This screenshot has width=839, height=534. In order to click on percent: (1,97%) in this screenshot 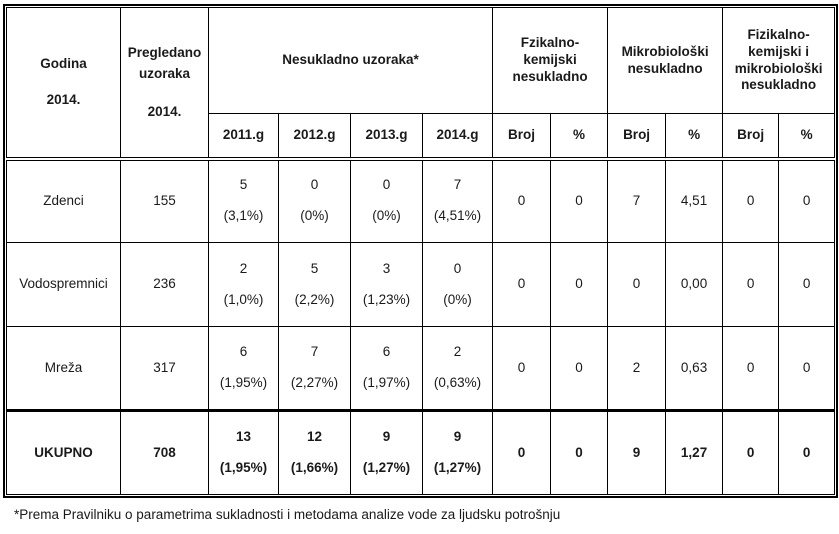, I will do `click(386, 382)`.